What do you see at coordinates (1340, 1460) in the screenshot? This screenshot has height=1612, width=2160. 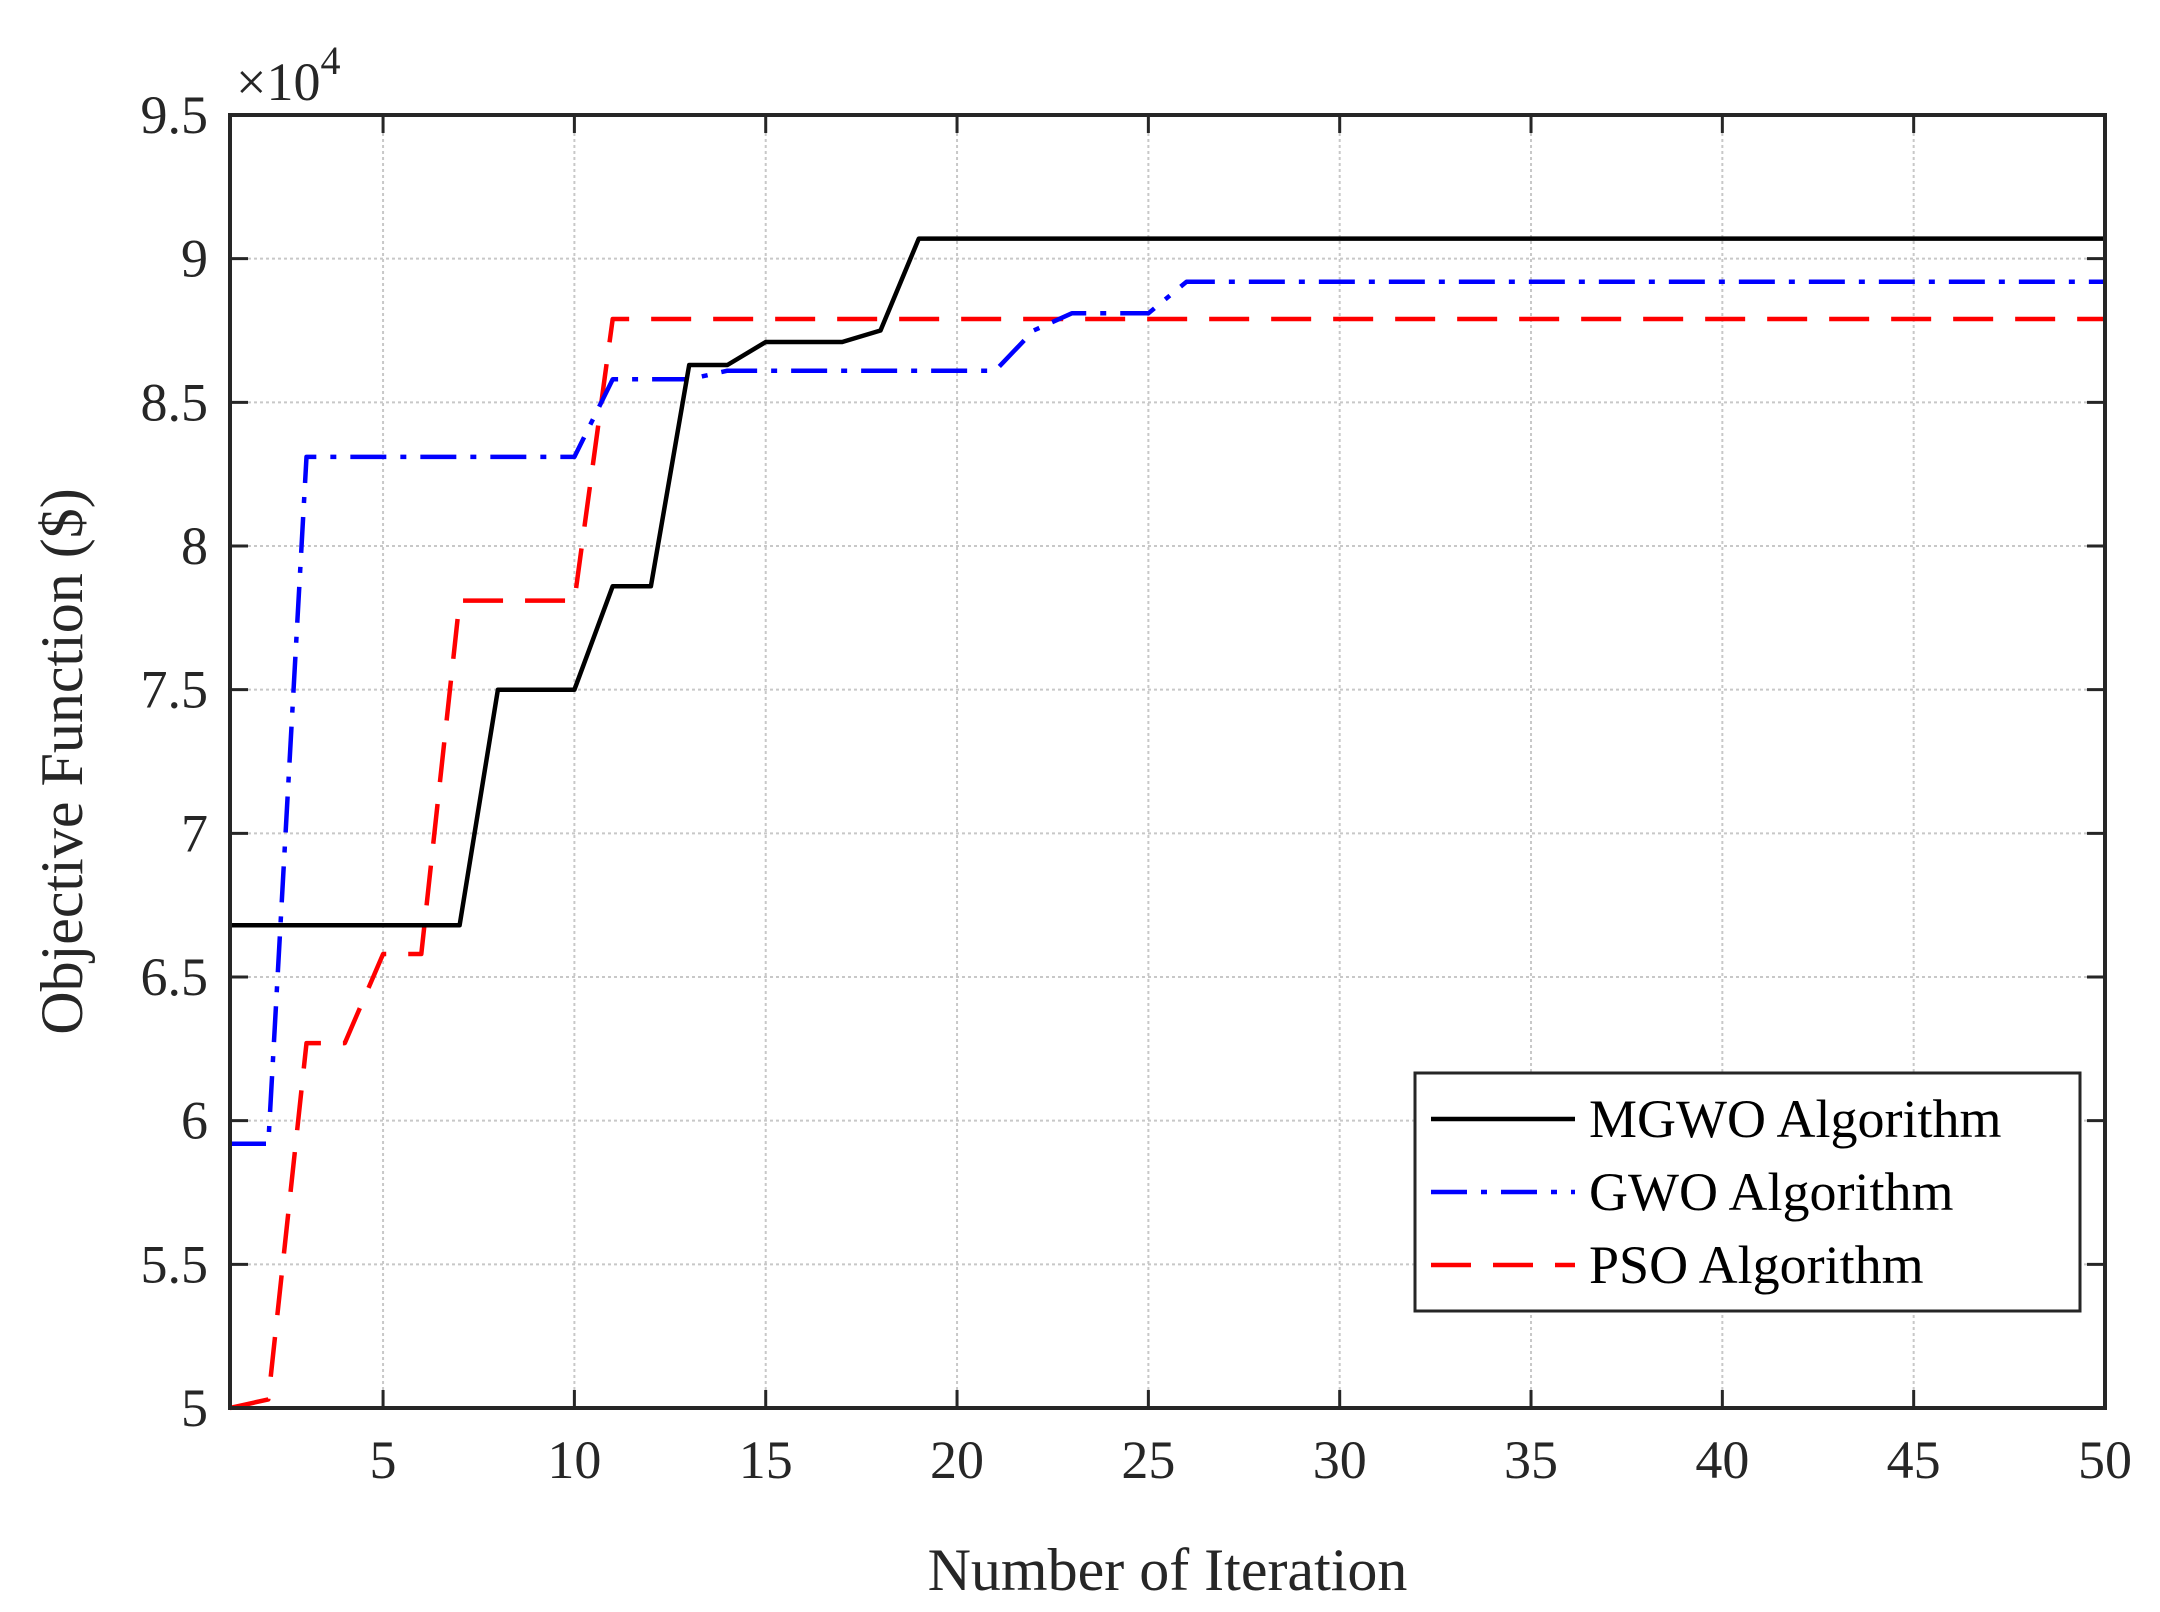 I see `x-tick-label: 30` at bounding box center [1340, 1460].